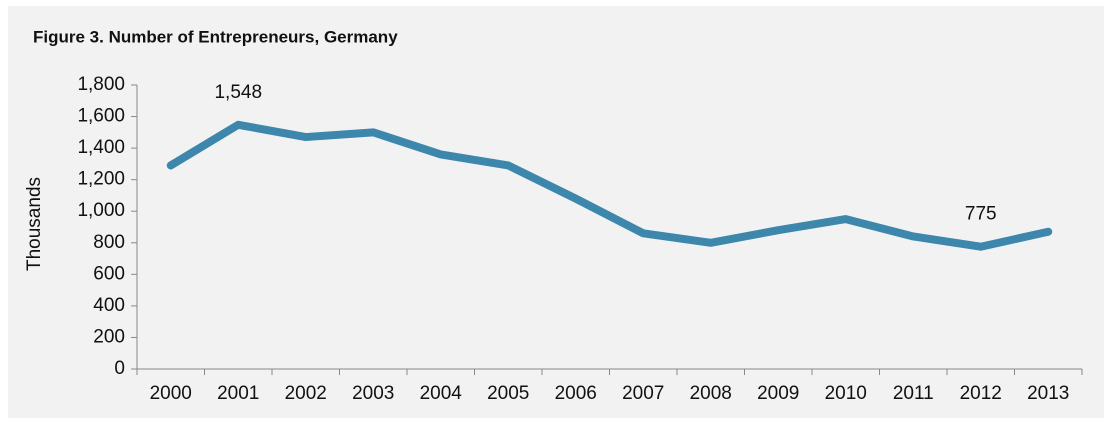 The image size is (1108, 429). What do you see at coordinates (778, 393) in the screenshot?
I see `x-tick-label: 2009` at bounding box center [778, 393].